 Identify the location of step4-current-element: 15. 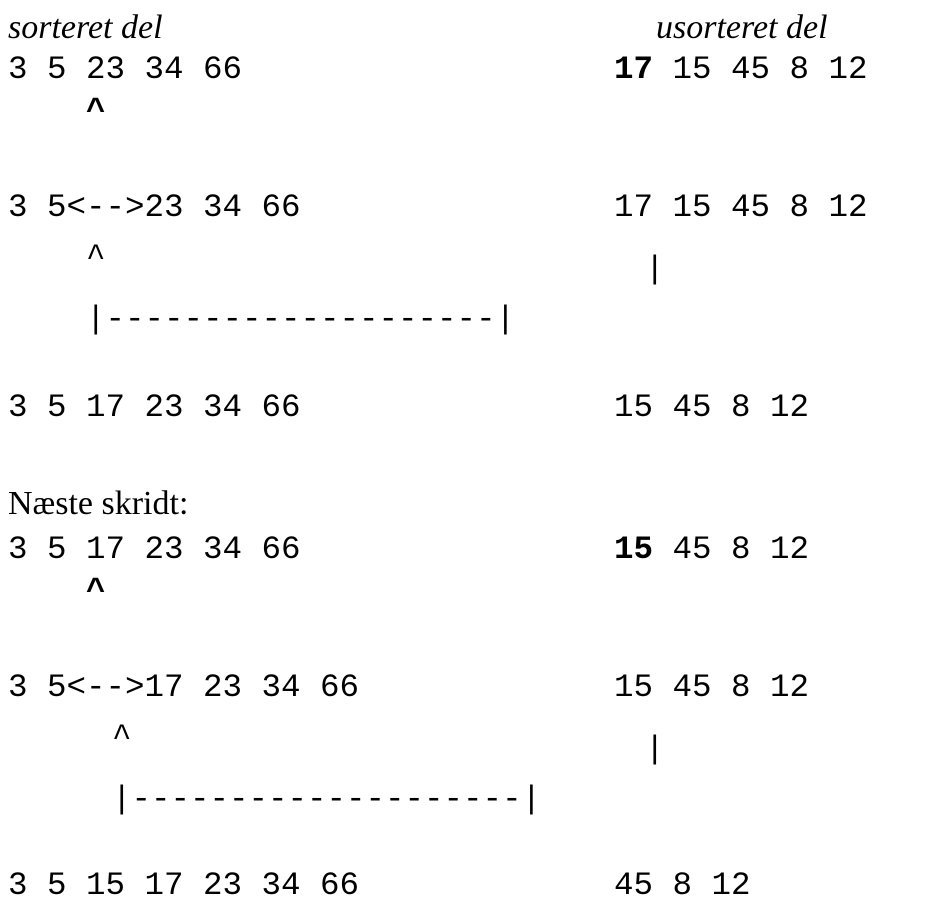
(634, 549).